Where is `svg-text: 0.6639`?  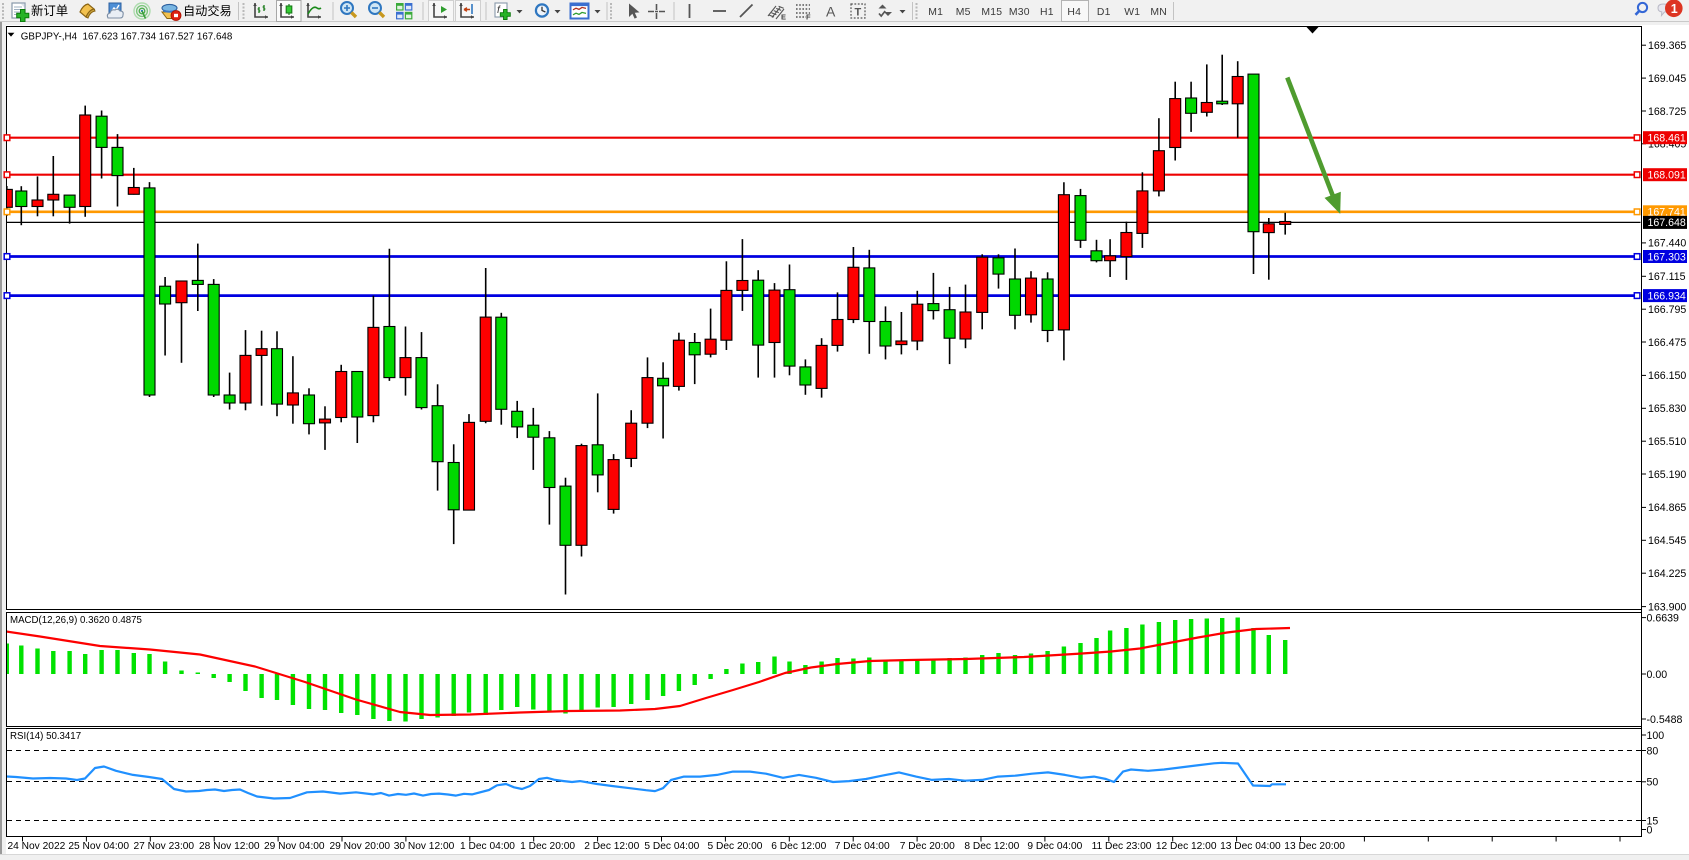 svg-text: 0.6639 is located at coordinates (1663, 618).